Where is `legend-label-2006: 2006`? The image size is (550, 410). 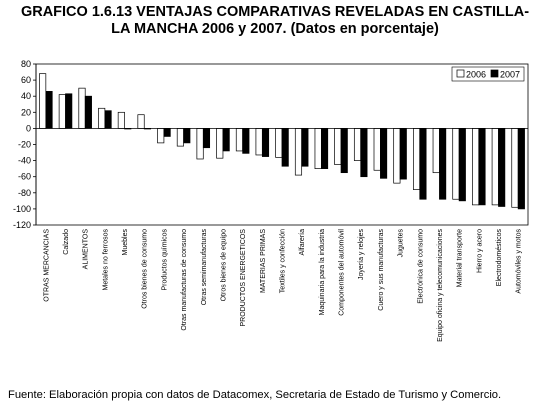
legend-label-2006: 2006 is located at coordinates (476, 75).